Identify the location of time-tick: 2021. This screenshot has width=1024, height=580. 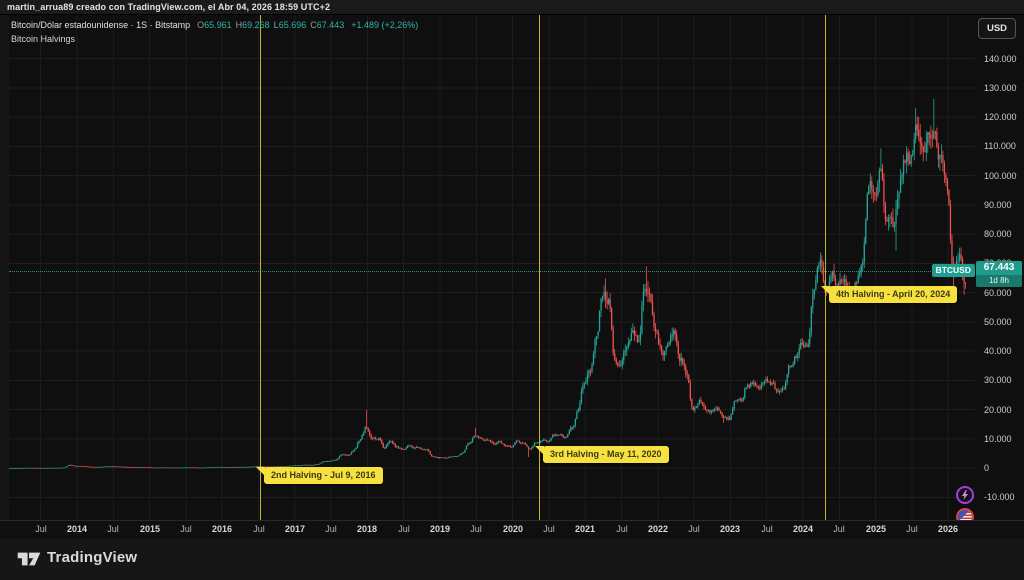
(585, 529).